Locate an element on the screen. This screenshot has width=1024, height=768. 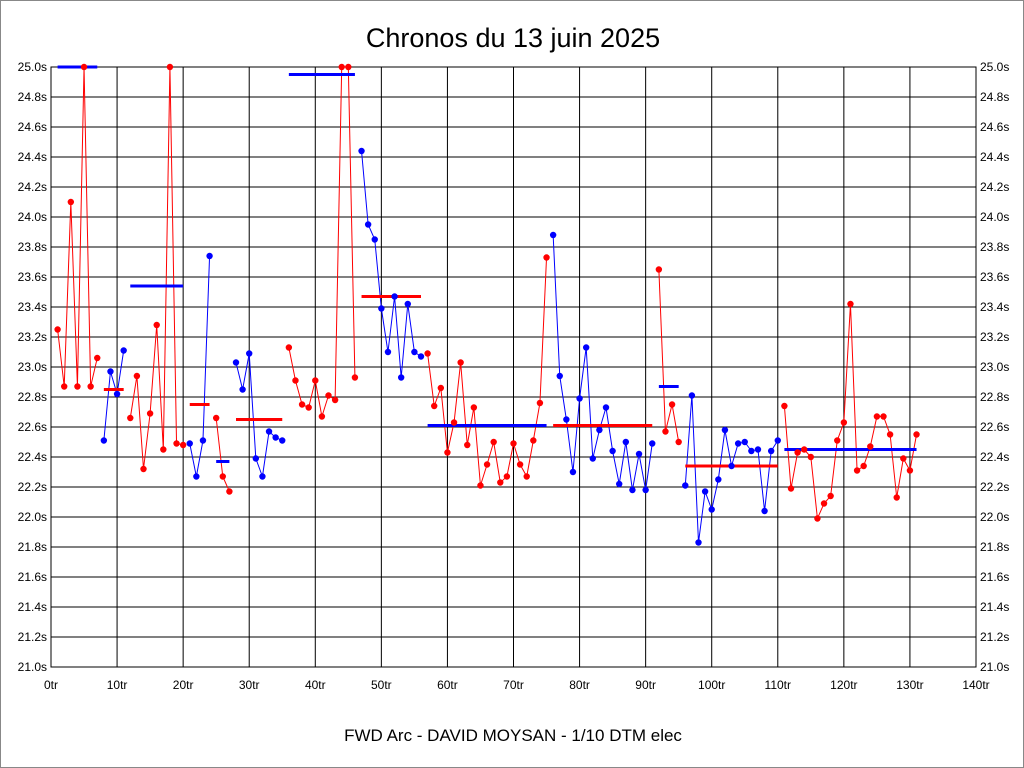
y-tick-label-left: 23.2s is located at coordinates (32, 337).